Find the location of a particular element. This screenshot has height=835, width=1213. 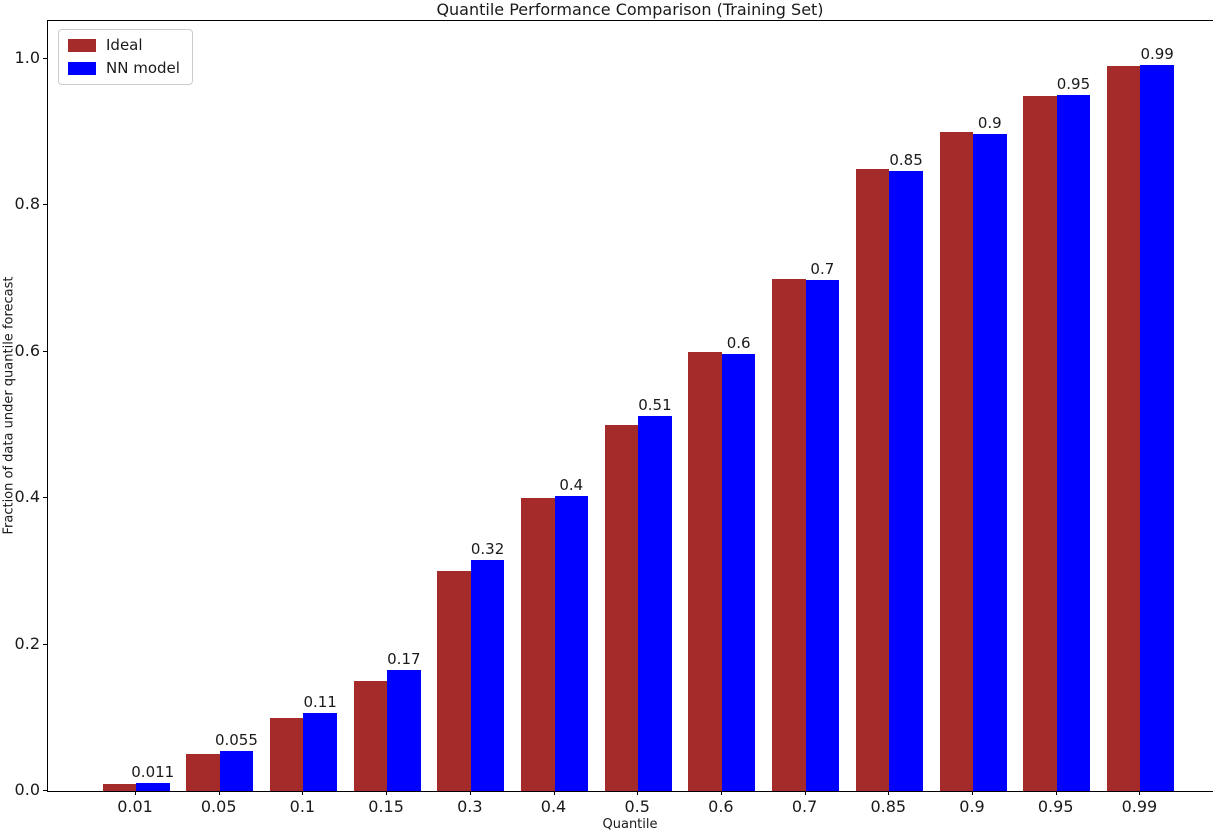

bar-ideal-0.6 is located at coordinates (705, 571).